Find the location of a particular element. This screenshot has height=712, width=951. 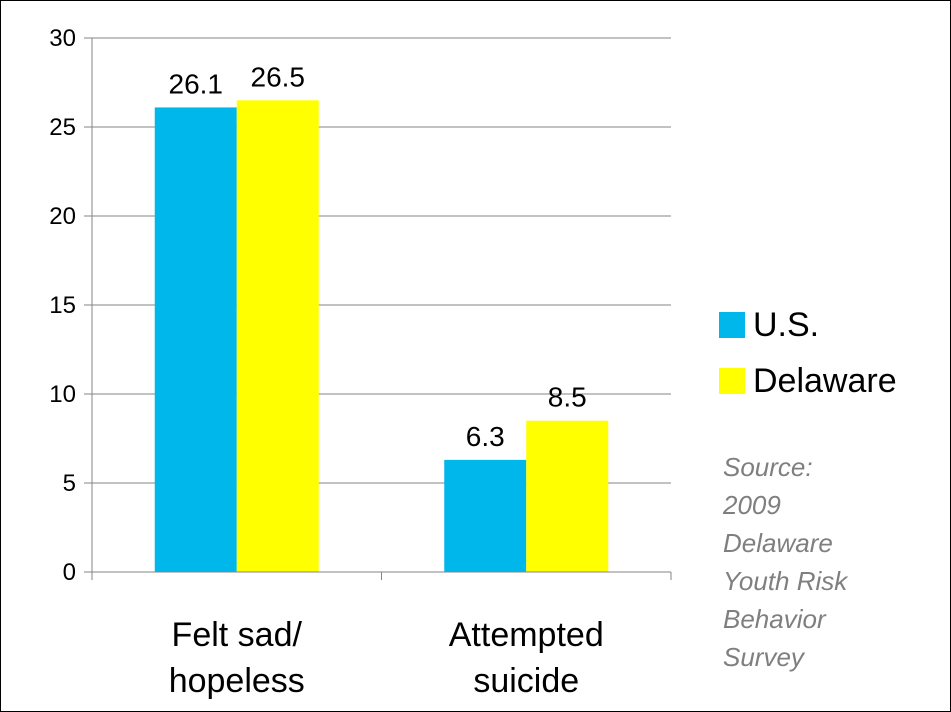

legend-swatch-us is located at coordinates (732, 325).